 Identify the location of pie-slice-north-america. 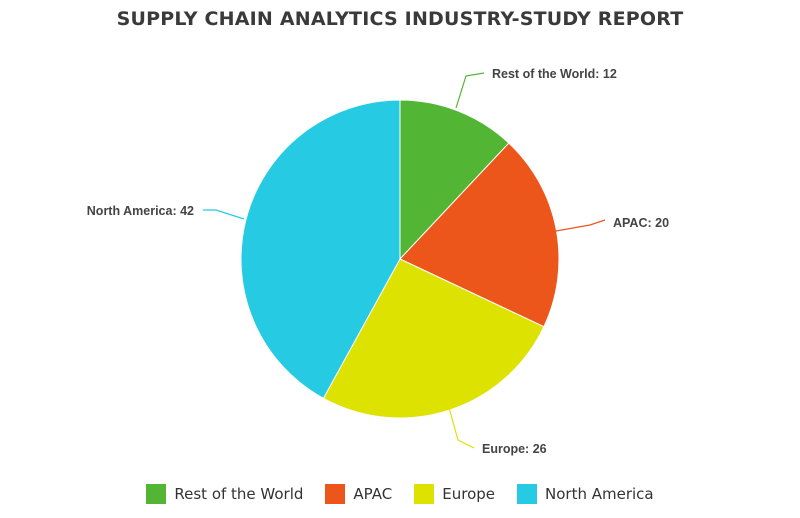
(320, 249).